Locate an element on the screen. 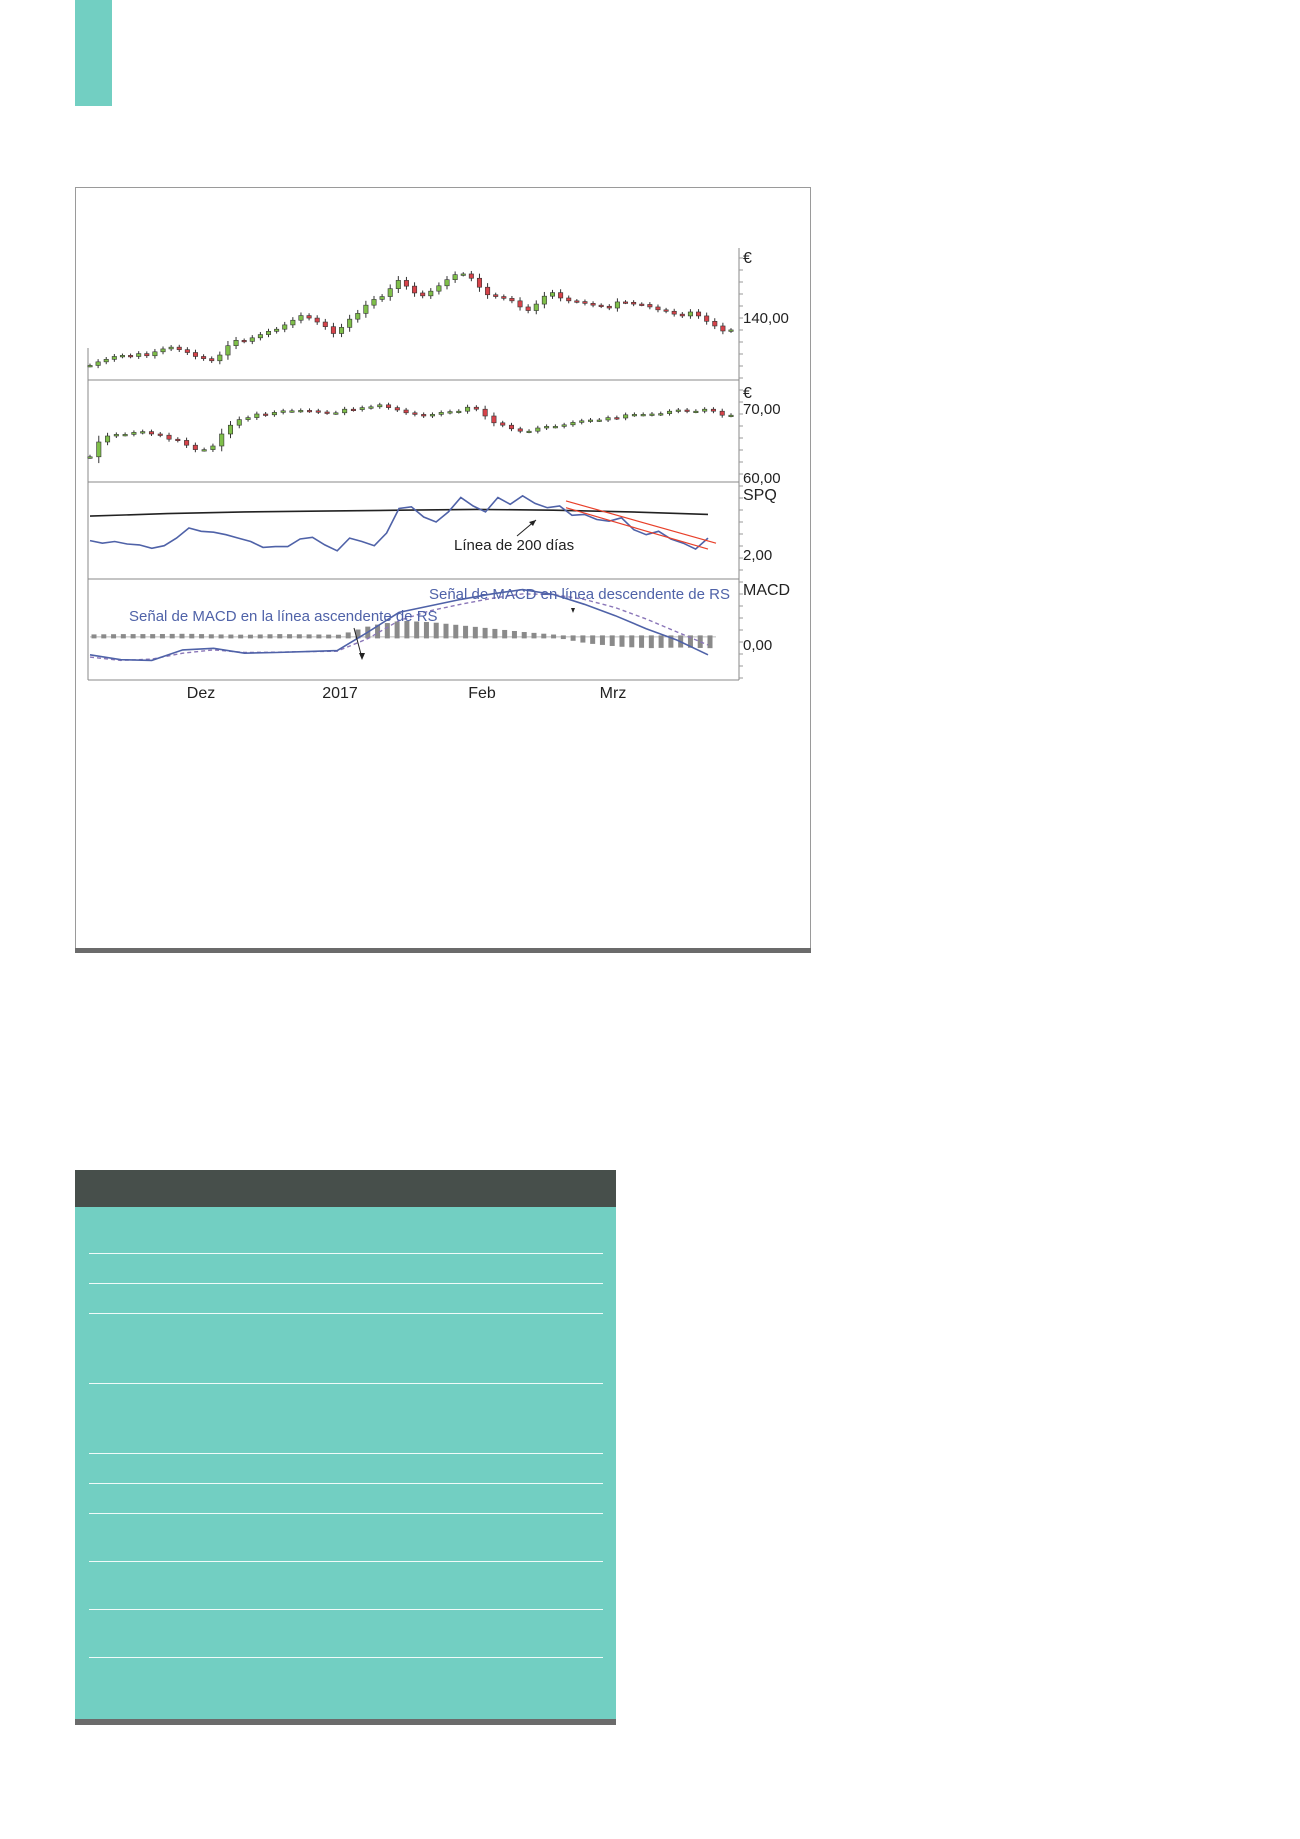  trend-channel-upper is located at coordinates (641, 522).